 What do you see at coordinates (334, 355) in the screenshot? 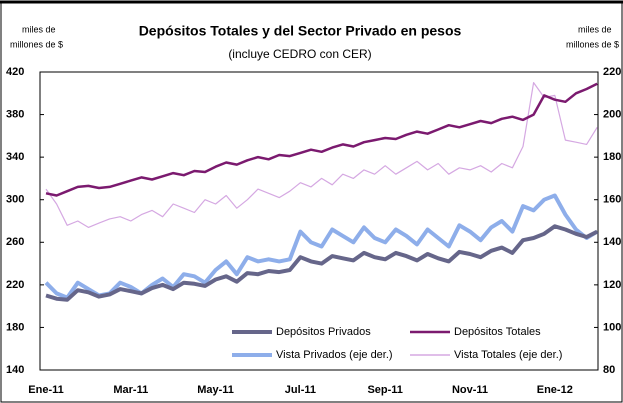
I see `legend-label: Vista Privados (eje der.)` at bounding box center [334, 355].